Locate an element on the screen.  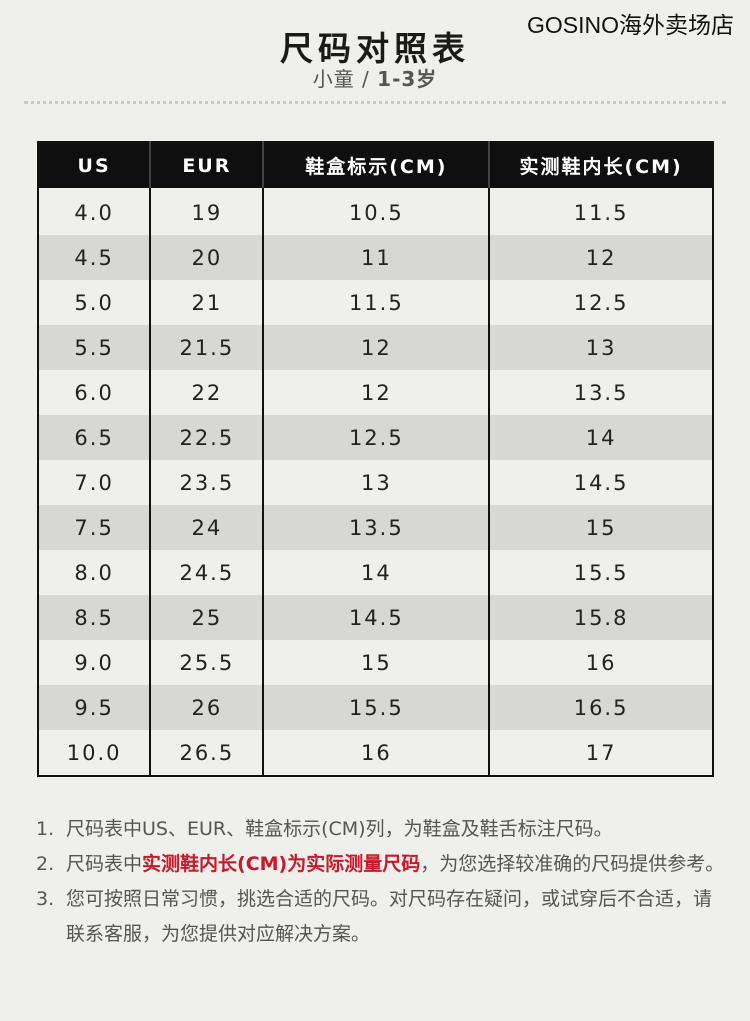
cell-inner-length: 14 is located at coordinates (601, 437).